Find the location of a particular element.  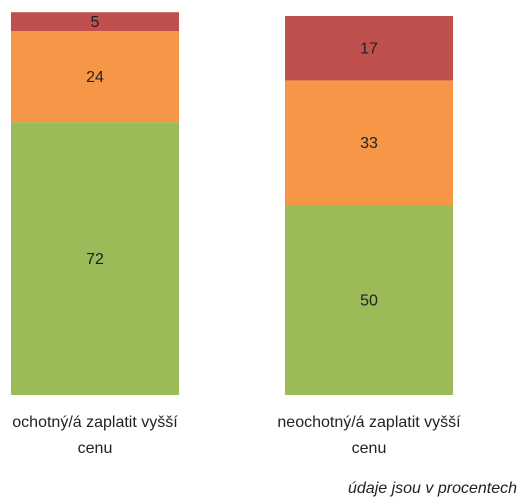

data-label: 50 is located at coordinates (369, 300).